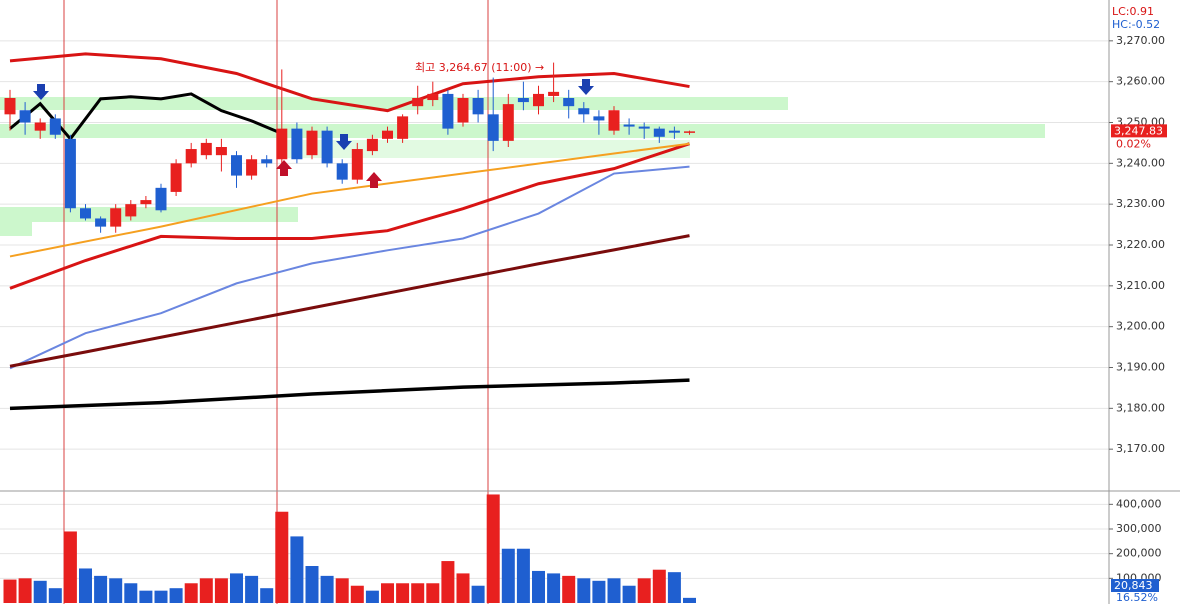 Image resolution: width=1180 pixels, height=604 pixels. I want to click on last-price-box, so click(1139, 131).